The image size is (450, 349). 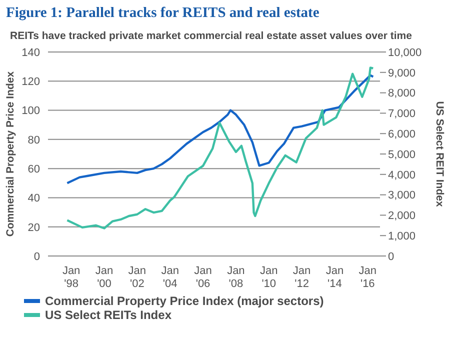 What do you see at coordinates (402, 94) in the screenshot?
I see `y2-tick-label: 8,000` at bounding box center [402, 94].